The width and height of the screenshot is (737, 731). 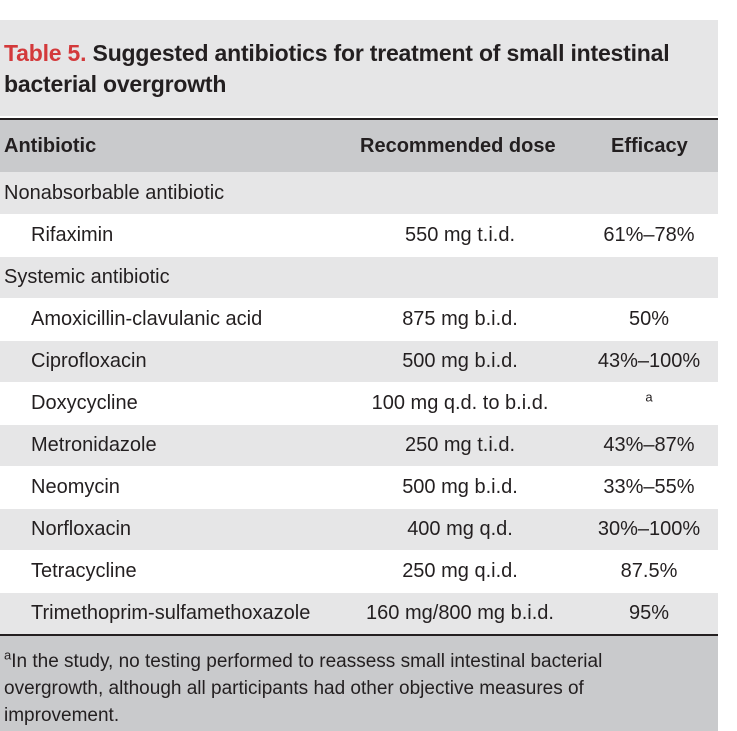 I want to click on table-row: Tetracycline 250 mg q.i.d. 87.5%, so click(x=359, y=571).